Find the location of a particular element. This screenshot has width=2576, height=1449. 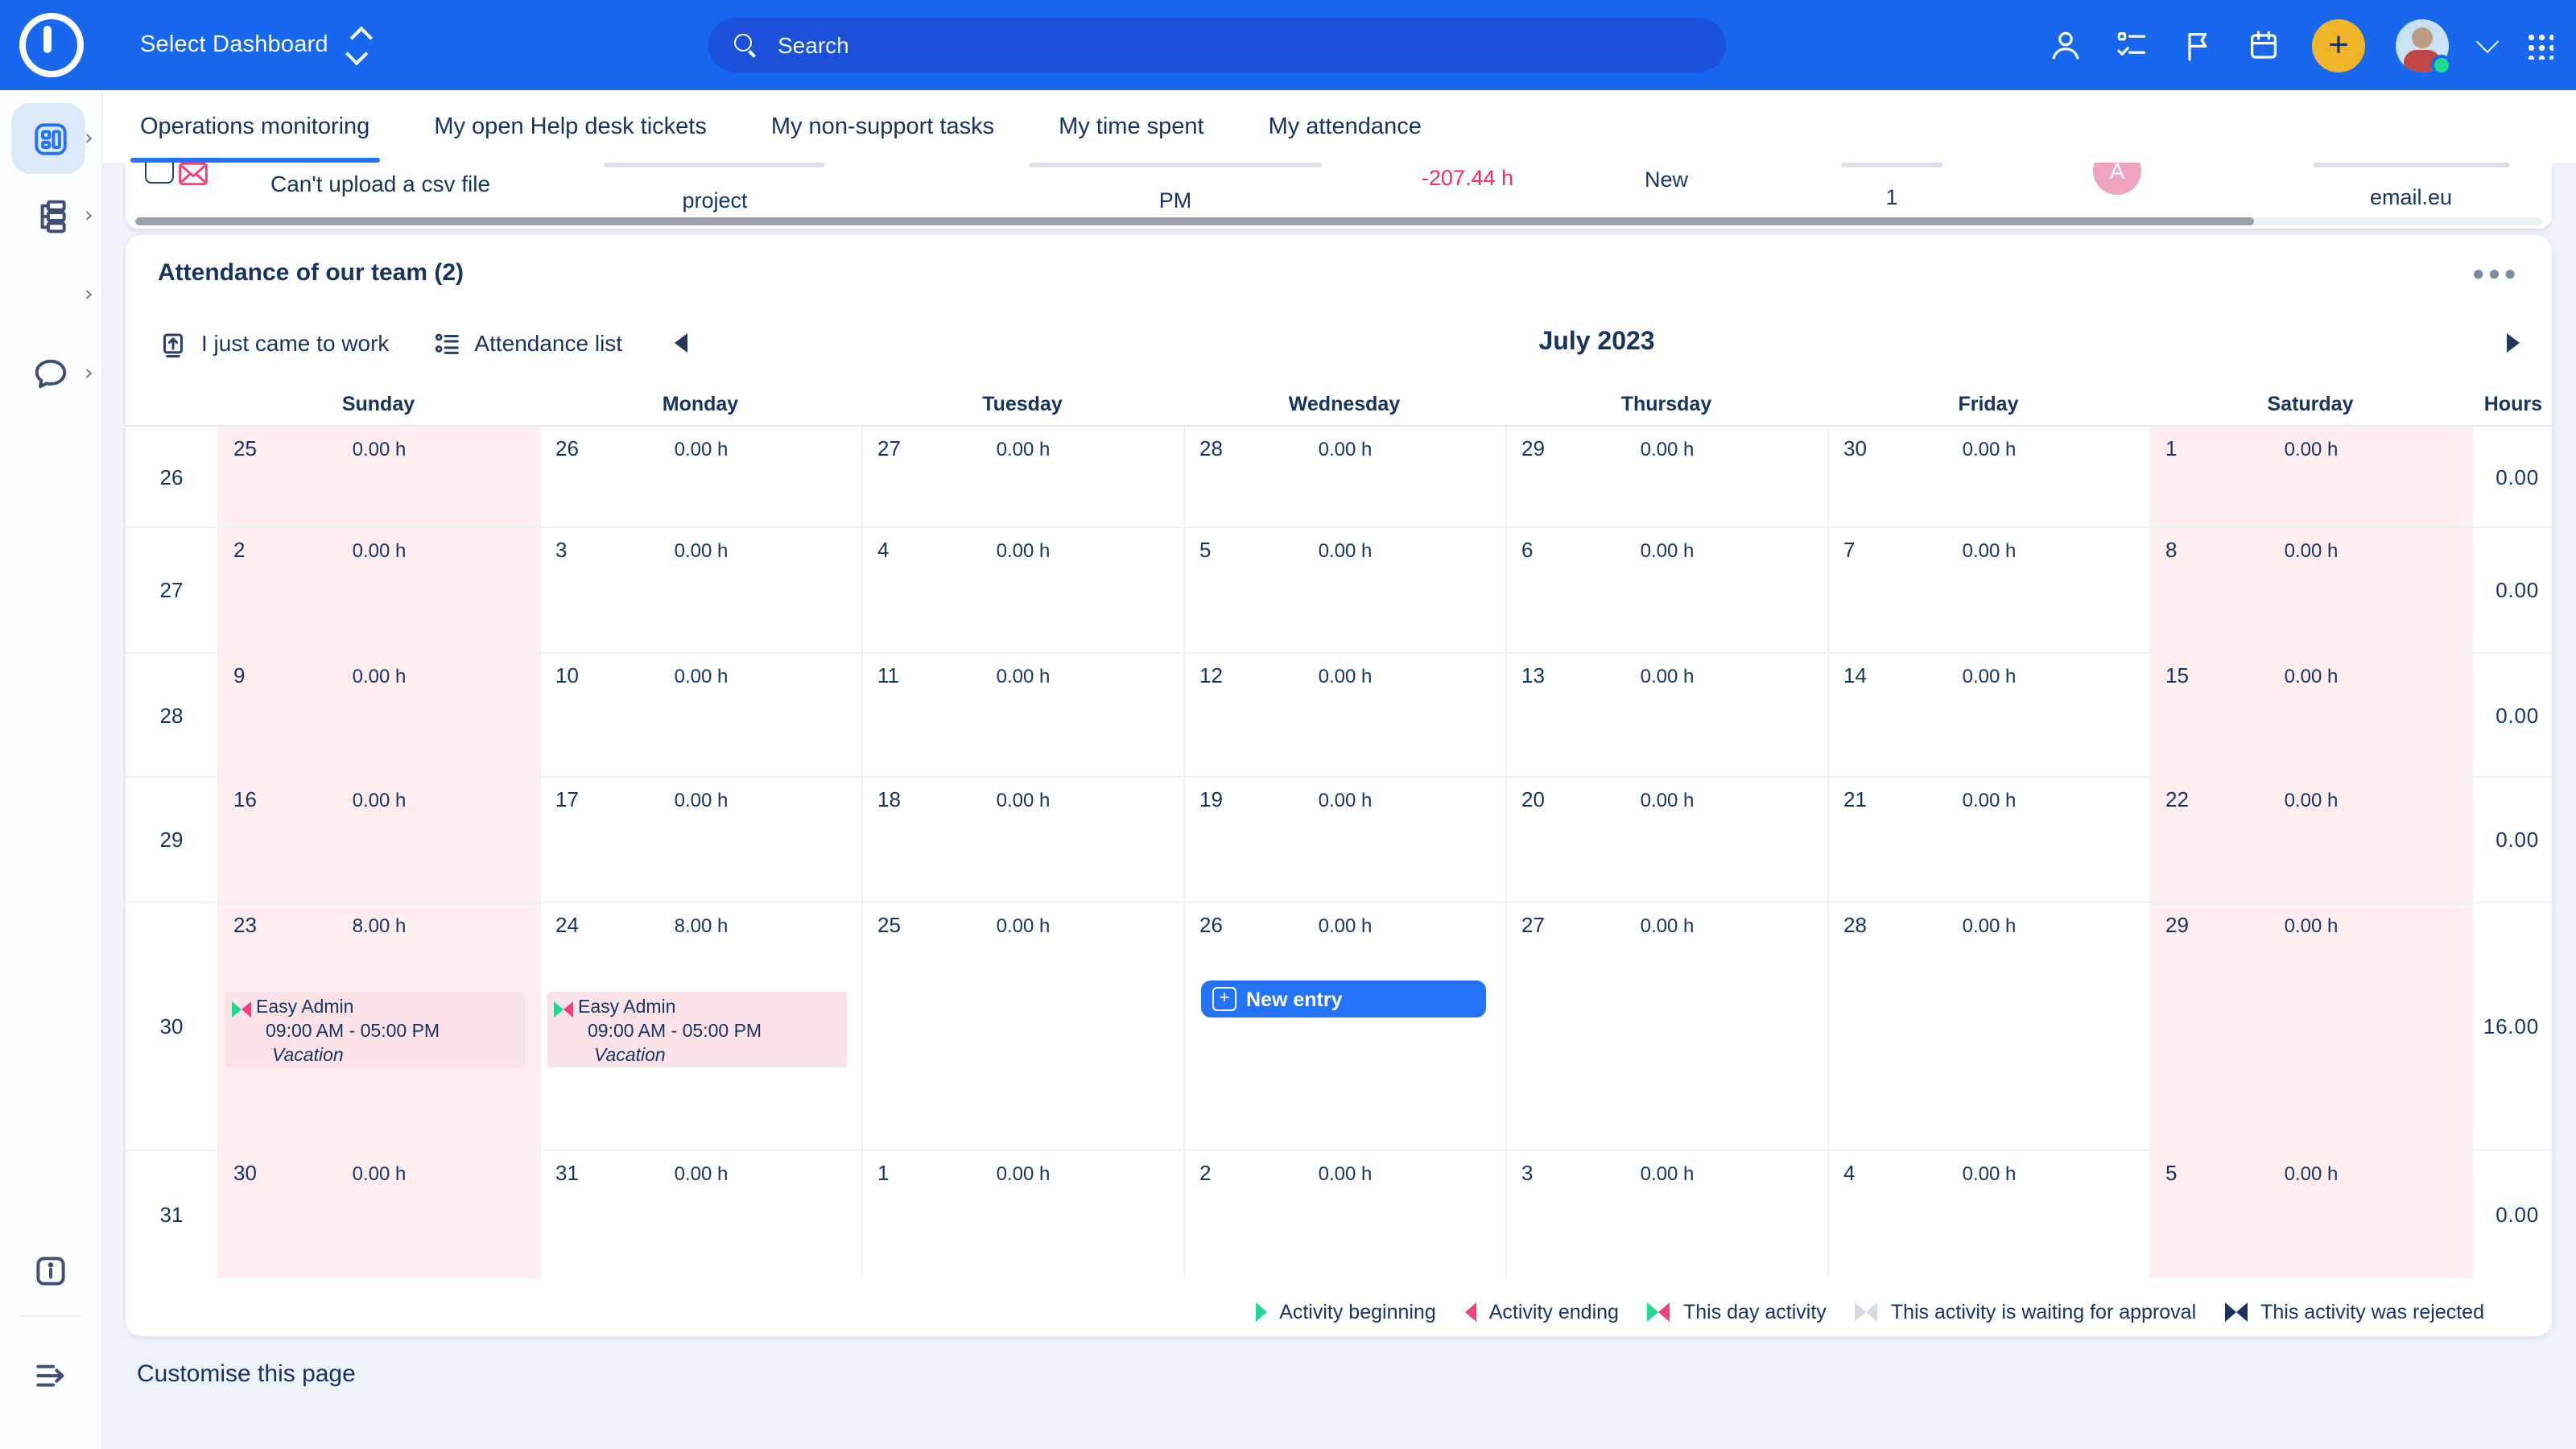

email-envelope-icon is located at coordinates (201, 178).